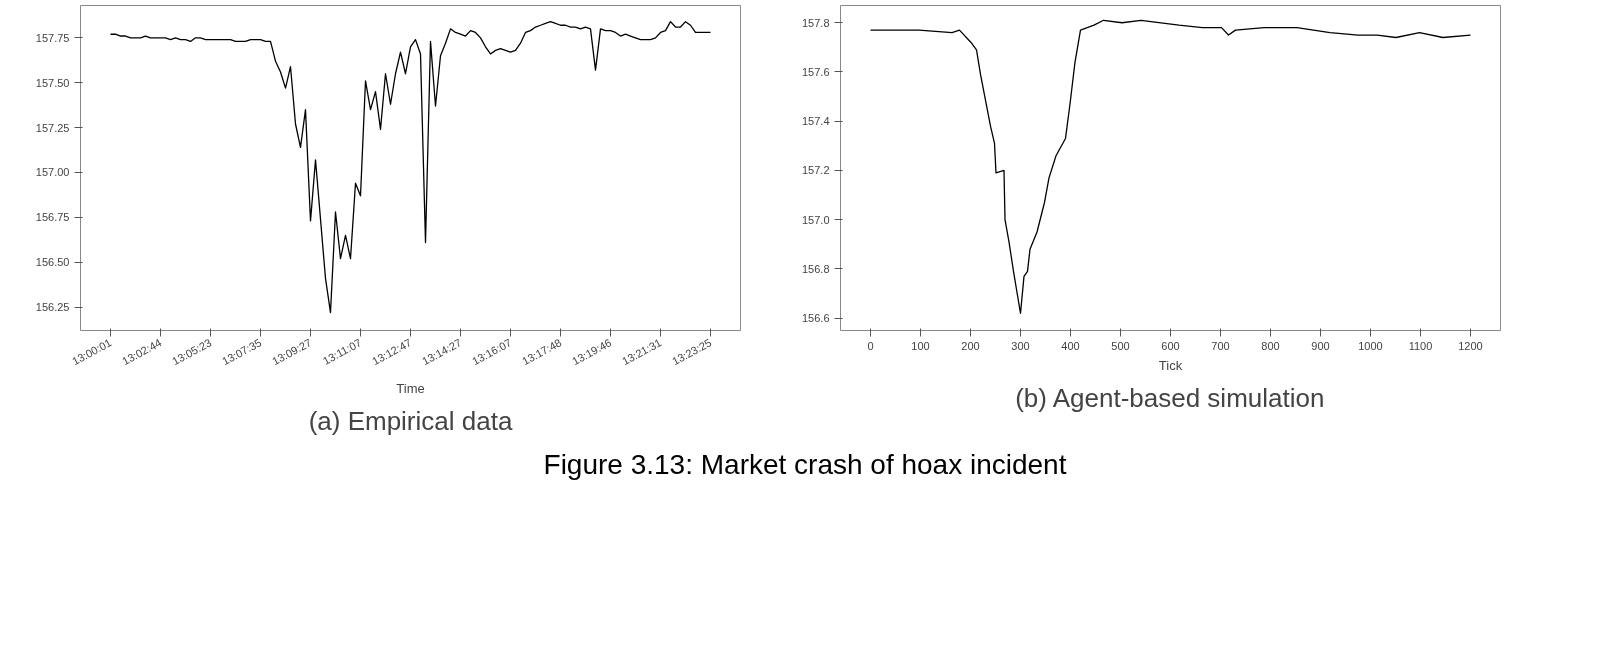  Describe the element at coordinates (815, 268) in the screenshot. I see `y-tick-label: 156.8` at that location.